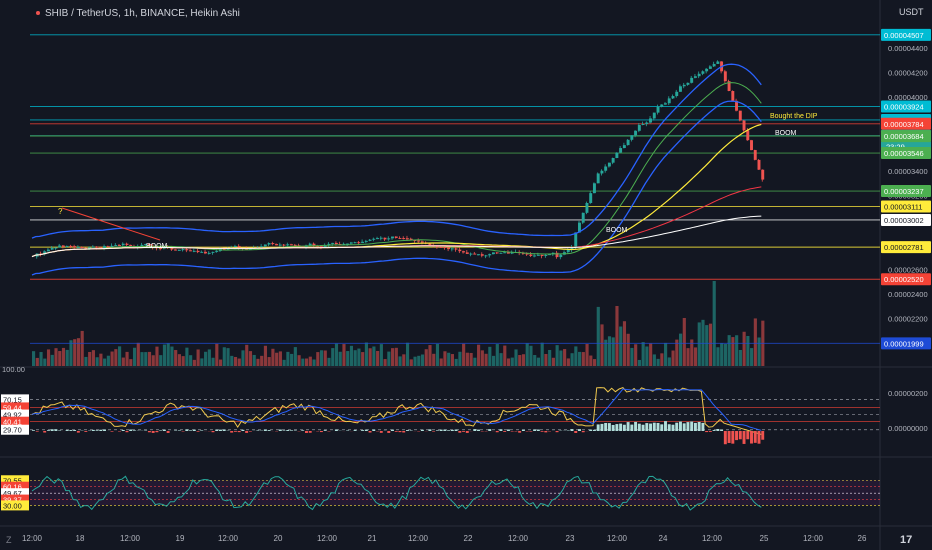 This screenshot has width=932, height=550. What do you see at coordinates (908, 269) in the screenshot?
I see `price-tick-label: 0.00002600` at bounding box center [908, 269].